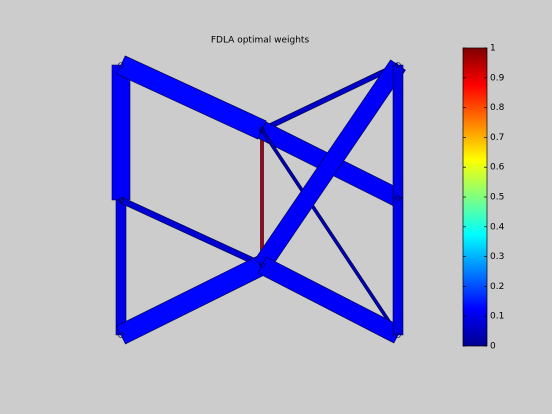 The width and height of the screenshot is (552, 414). Describe the element at coordinates (497, 78) in the screenshot. I see `colorbar-tick-label: 0.9` at that location.